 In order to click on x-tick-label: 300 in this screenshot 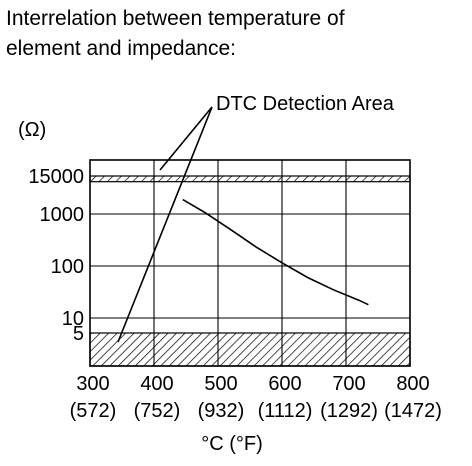, I will do `click(92, 384)`.